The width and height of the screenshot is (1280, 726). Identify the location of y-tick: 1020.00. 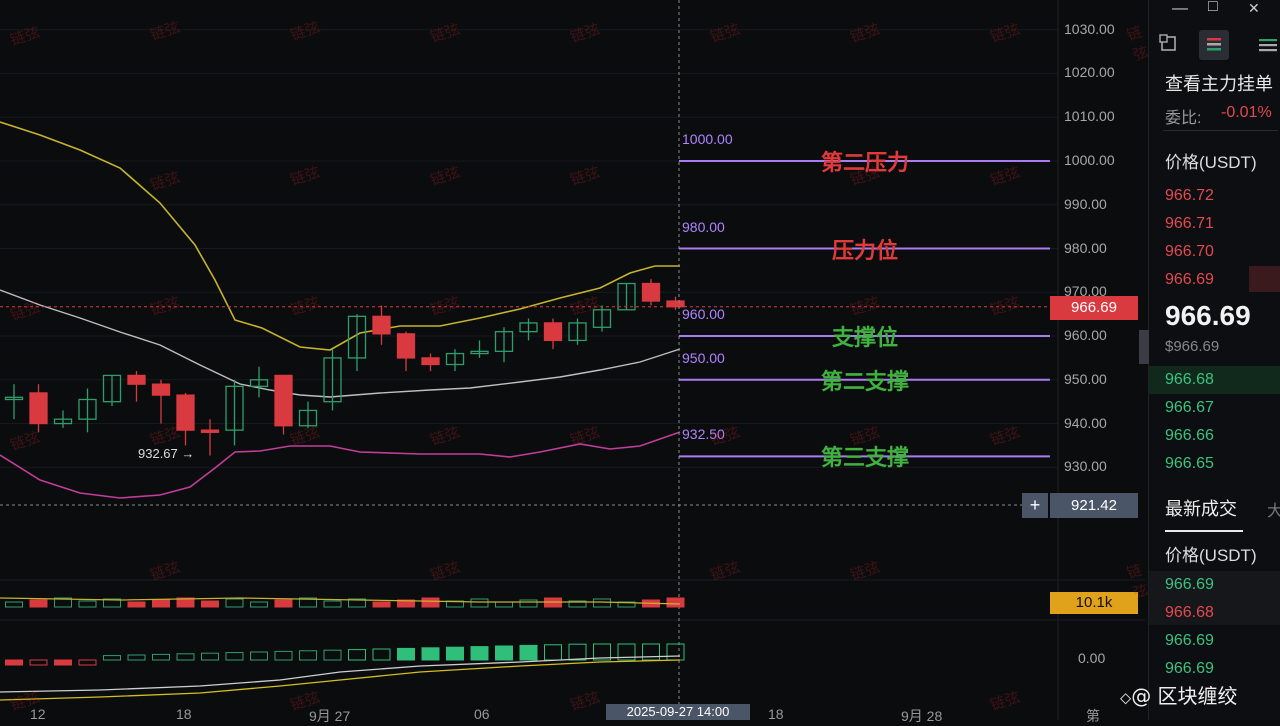
(1089, 72).